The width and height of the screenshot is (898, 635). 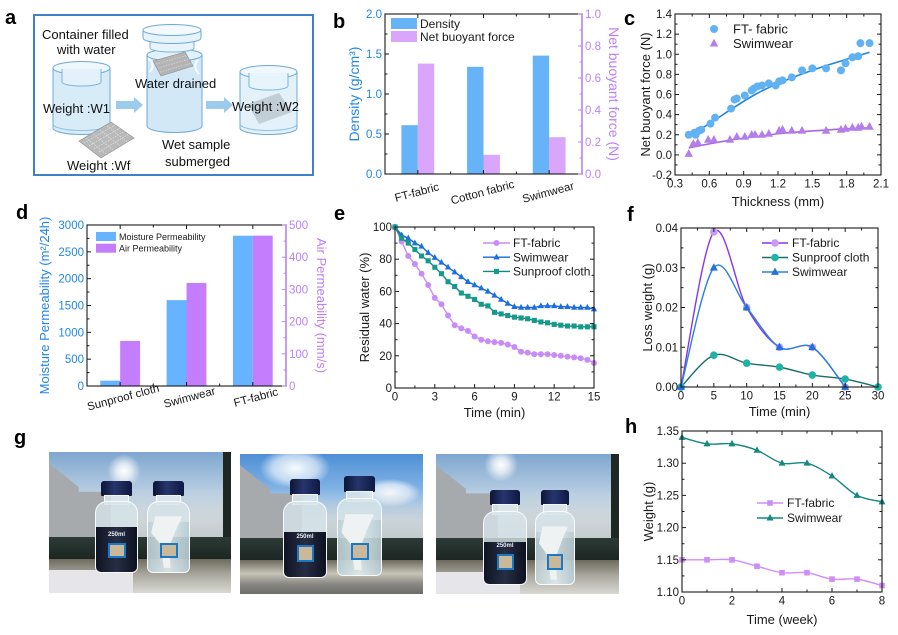 I want to click on bar-air-permeability-swimwear, so click(x=196, y=334).